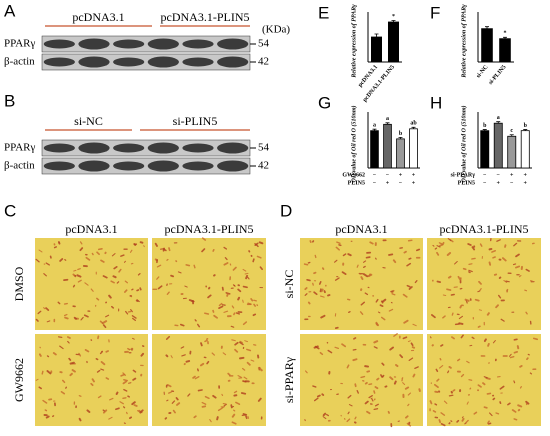 This screenshot has width=550, height=436. What do you see at coordinates (466, 183) in the screenshot?
I see `treatment-name: PLIN5` at bounding box center [466, 183].